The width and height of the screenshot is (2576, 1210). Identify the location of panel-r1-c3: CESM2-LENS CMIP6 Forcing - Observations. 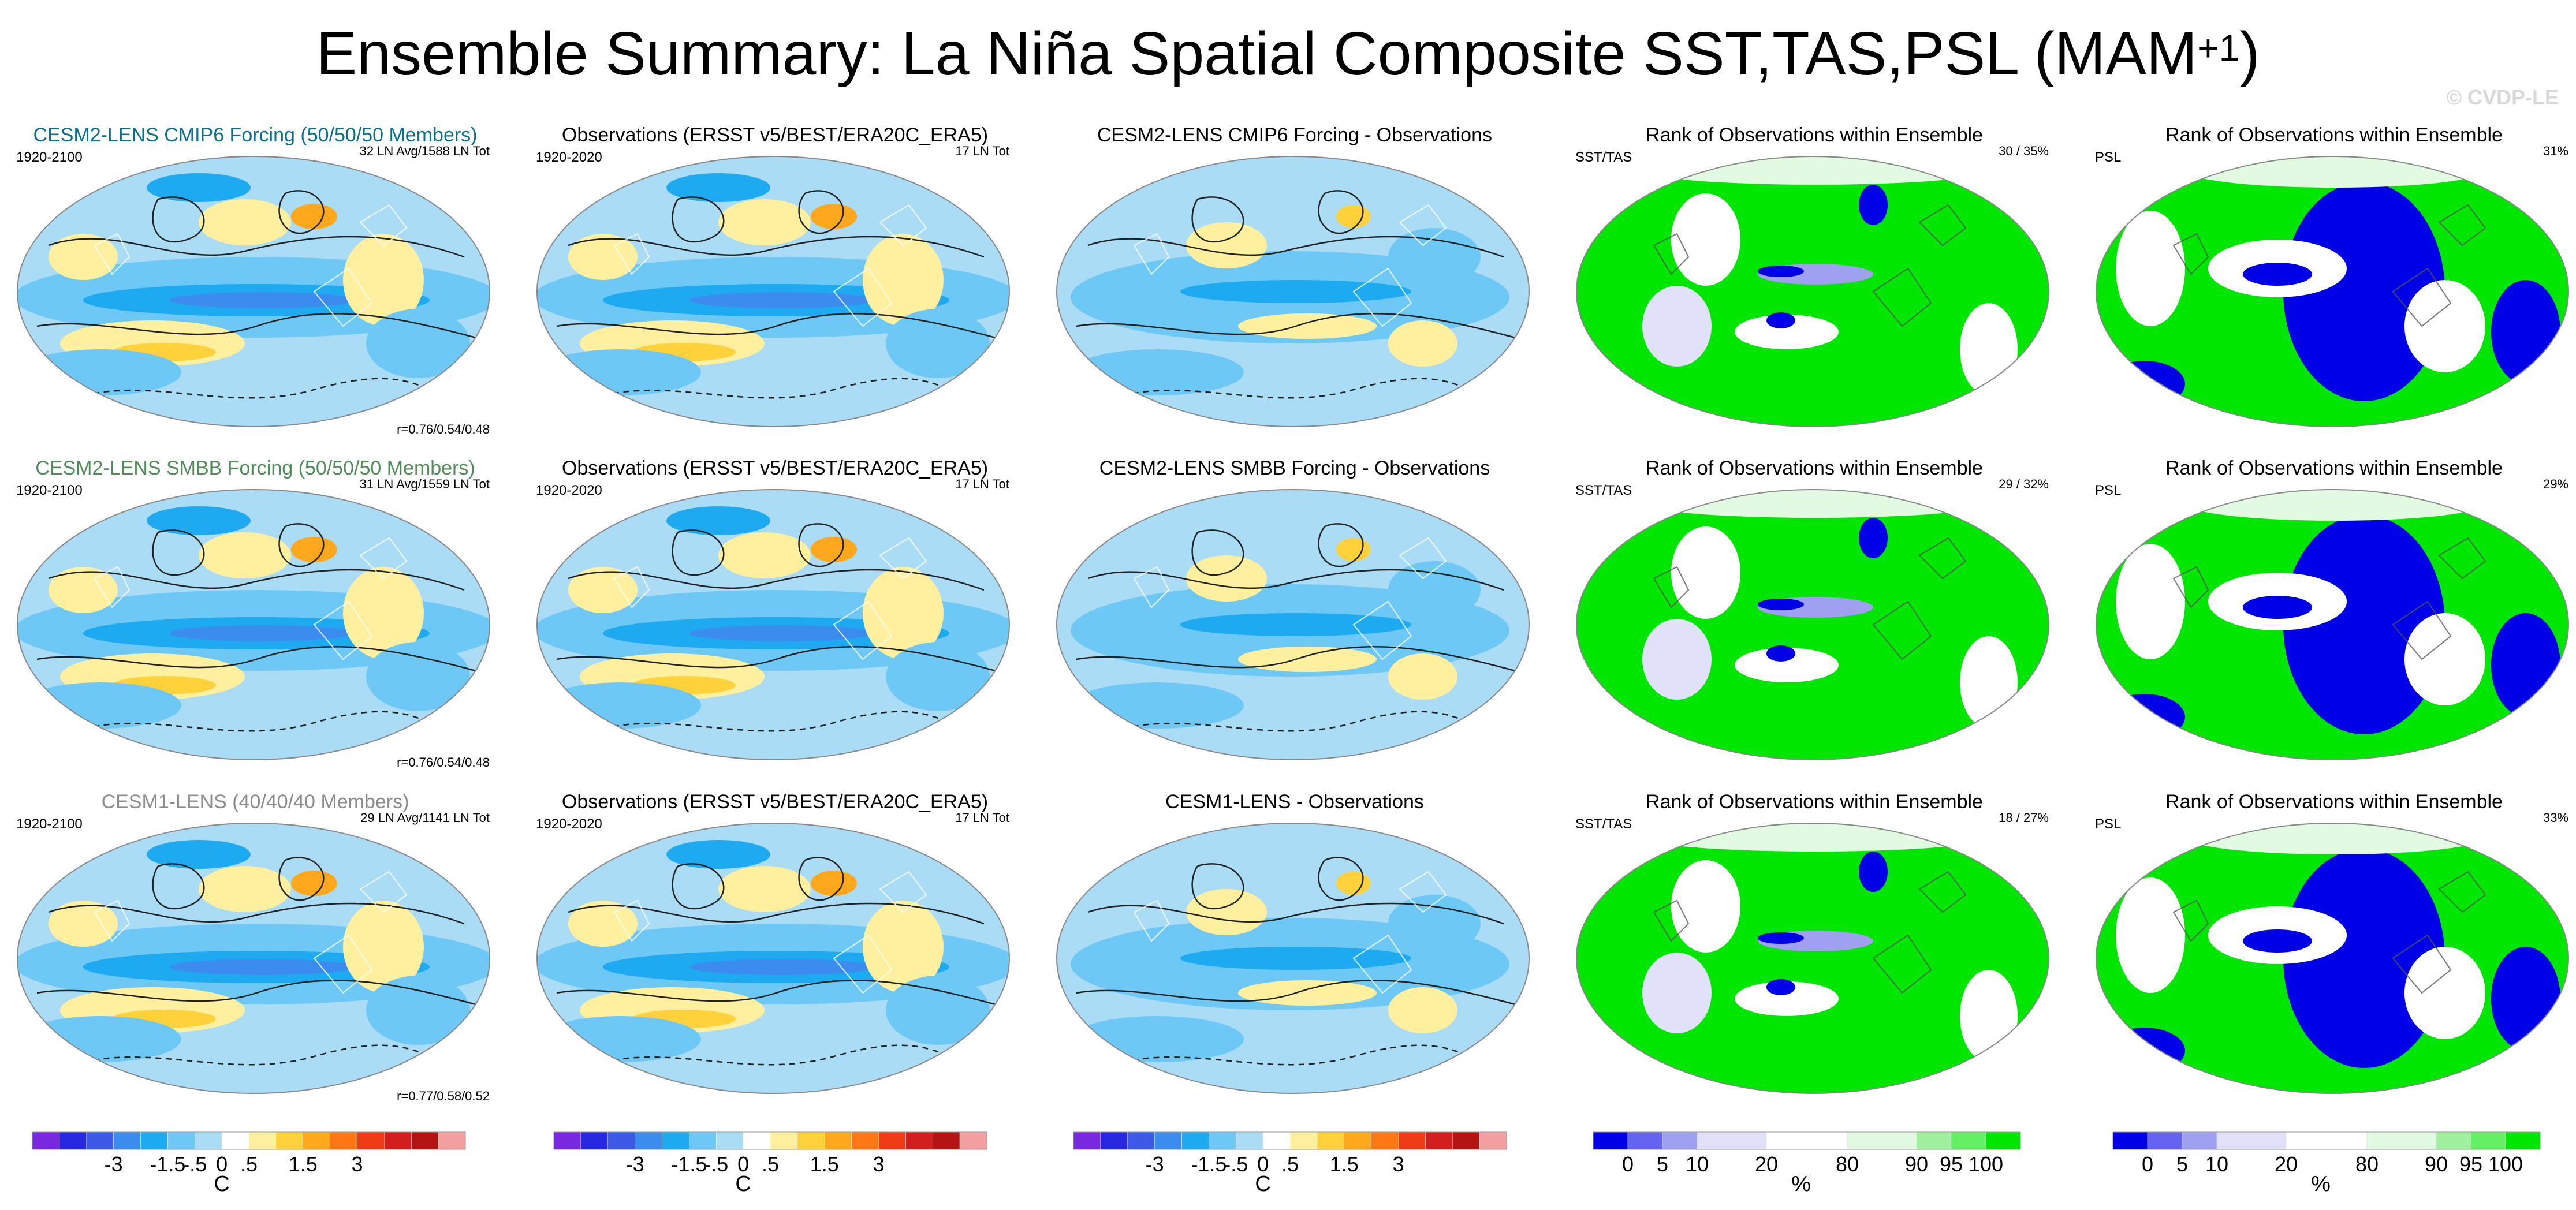
(1295, 285).